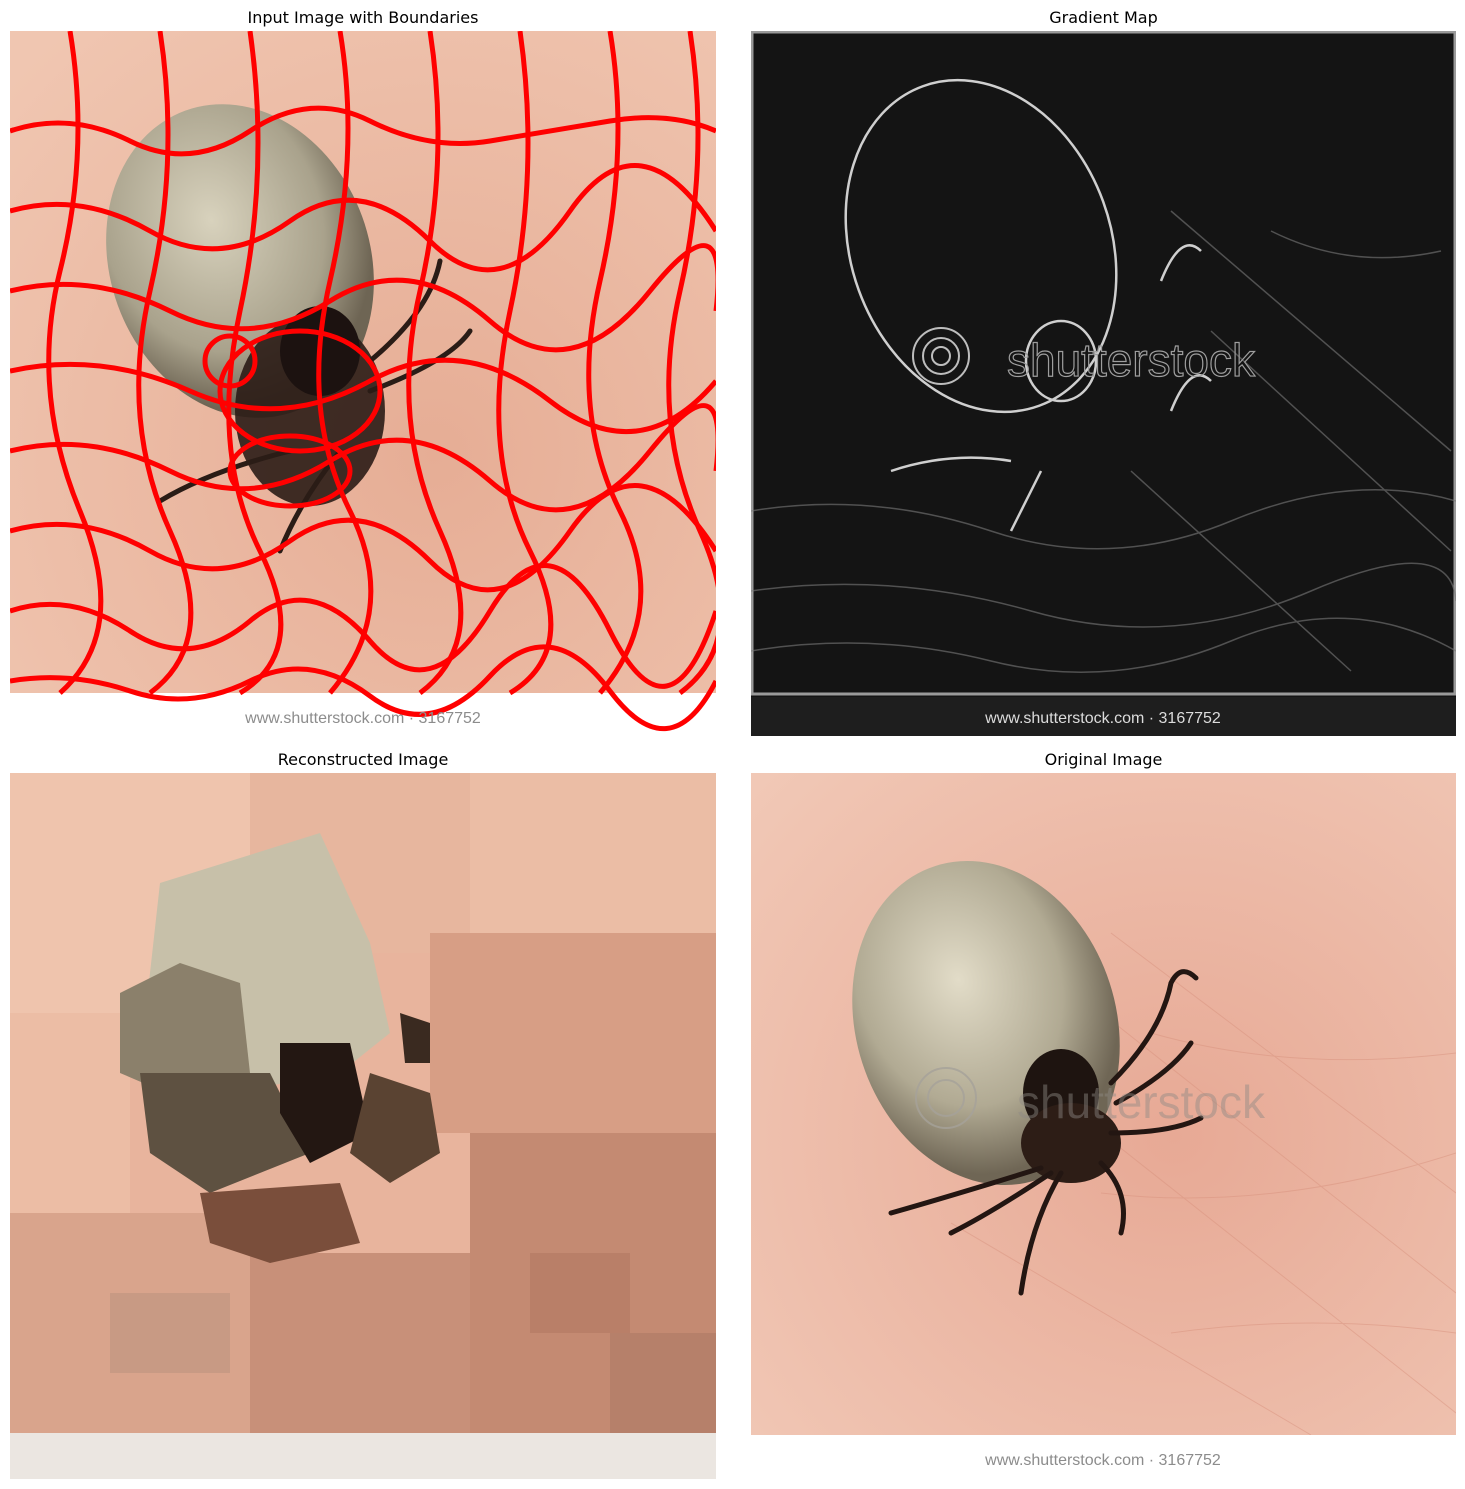 This screenshot has height=1489, width=1465. I want to click on watermark-text: shutterstock, so click(1131, 360).